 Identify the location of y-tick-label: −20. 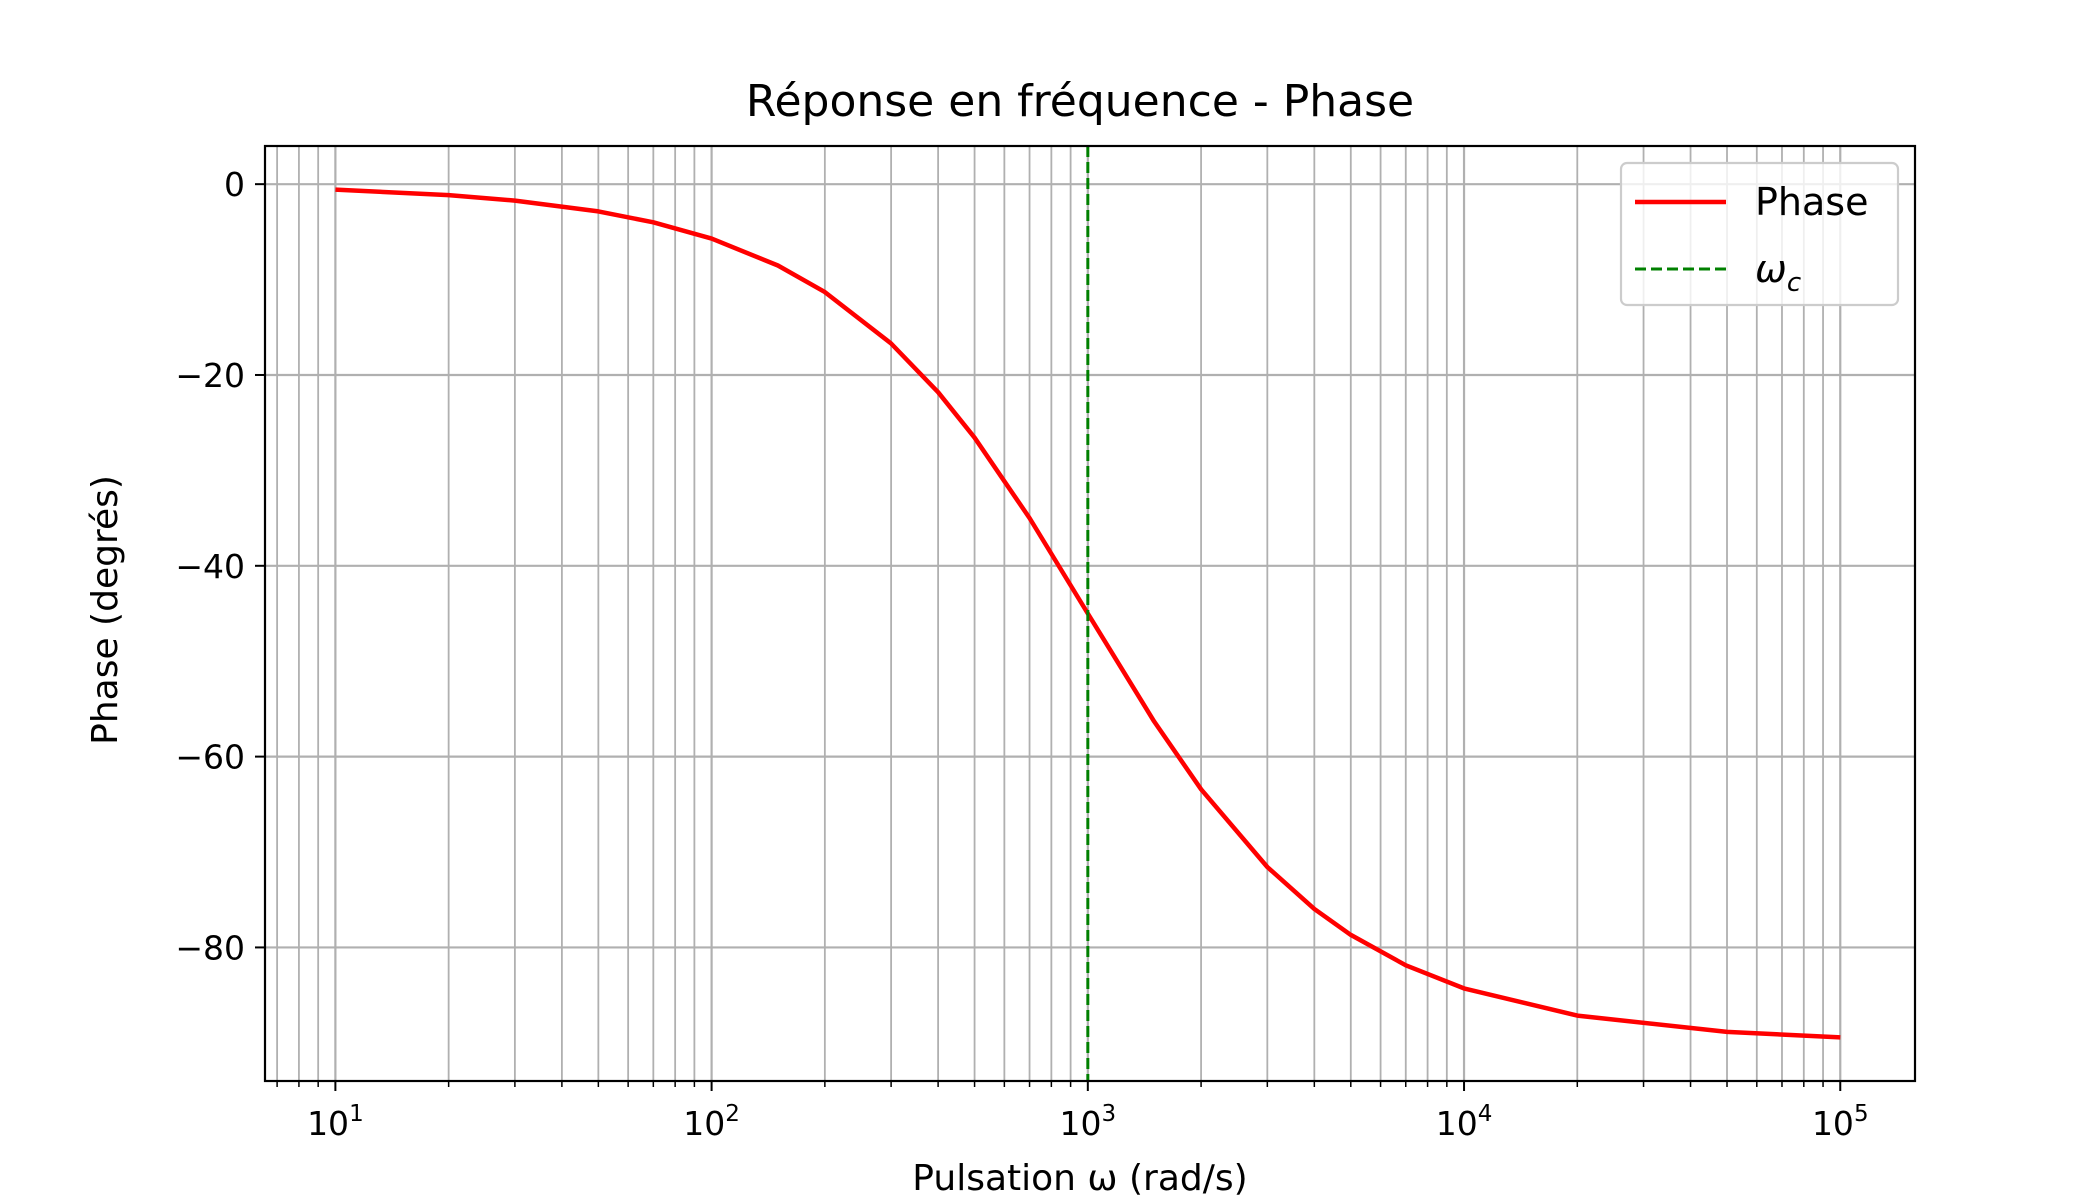
(210, 375).